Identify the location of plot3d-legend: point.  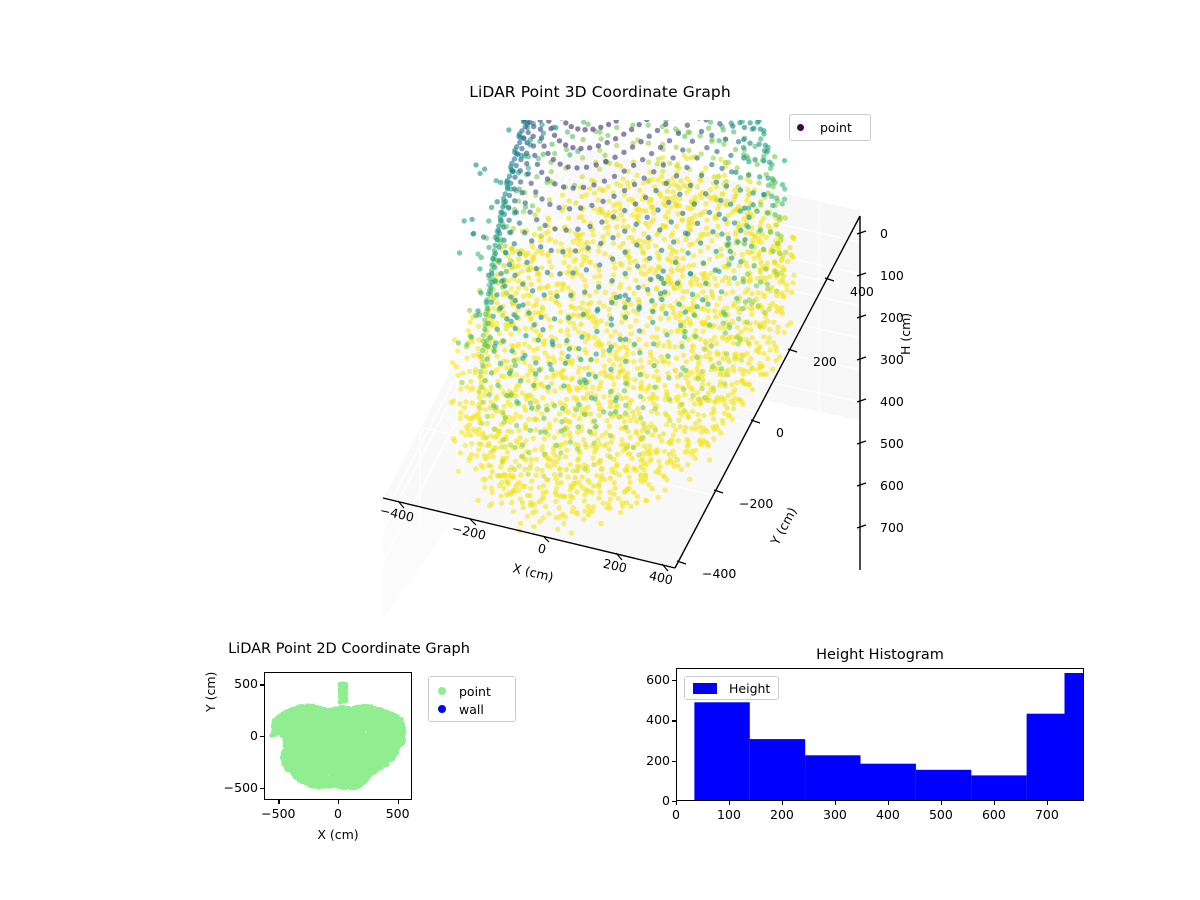
(830, 127).